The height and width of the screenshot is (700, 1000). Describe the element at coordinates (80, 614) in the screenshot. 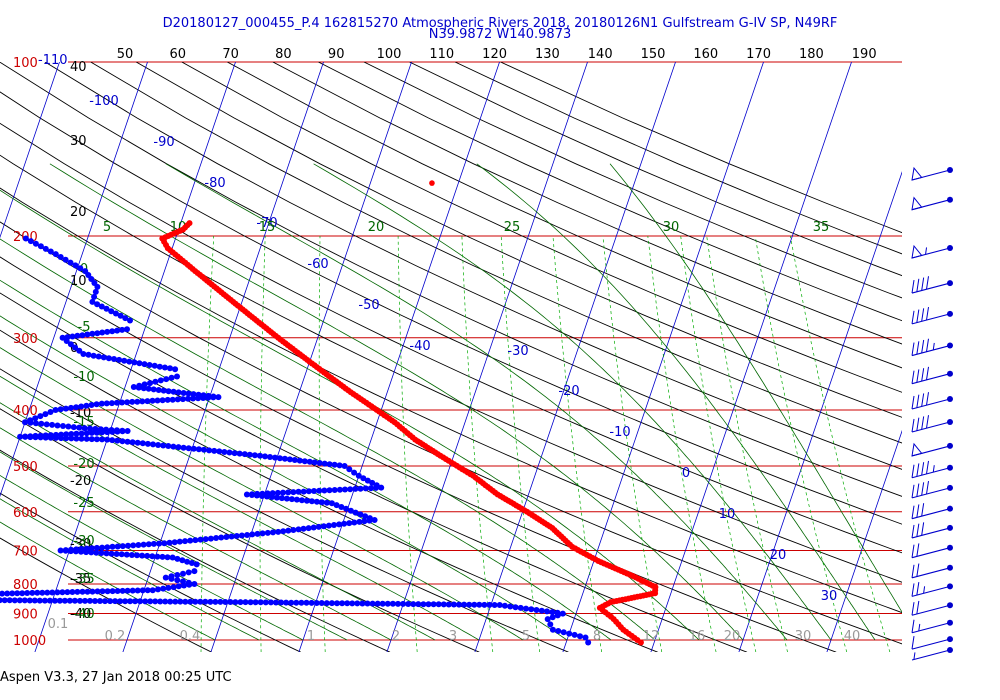

I see `height-tick-label: -40` at that location.